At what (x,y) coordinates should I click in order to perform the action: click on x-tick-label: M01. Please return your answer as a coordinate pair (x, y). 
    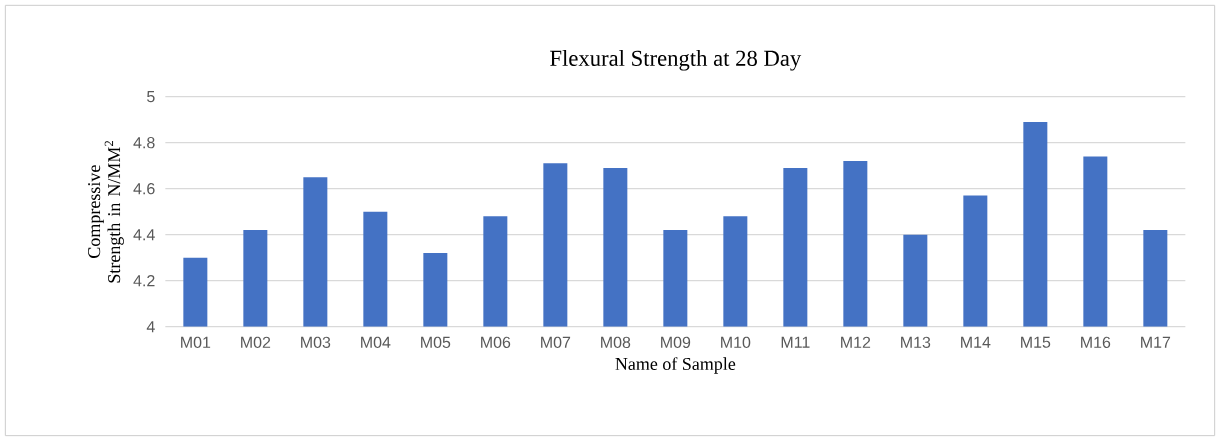
    Looking at the image, I should click on (196, 342).